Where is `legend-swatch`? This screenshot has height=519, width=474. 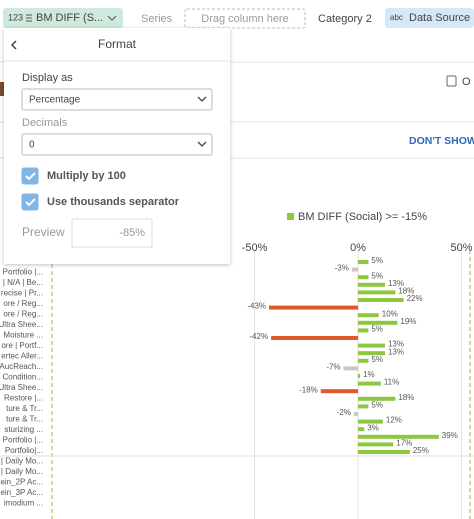
legend-swatch is located at coordinates (290, 216).